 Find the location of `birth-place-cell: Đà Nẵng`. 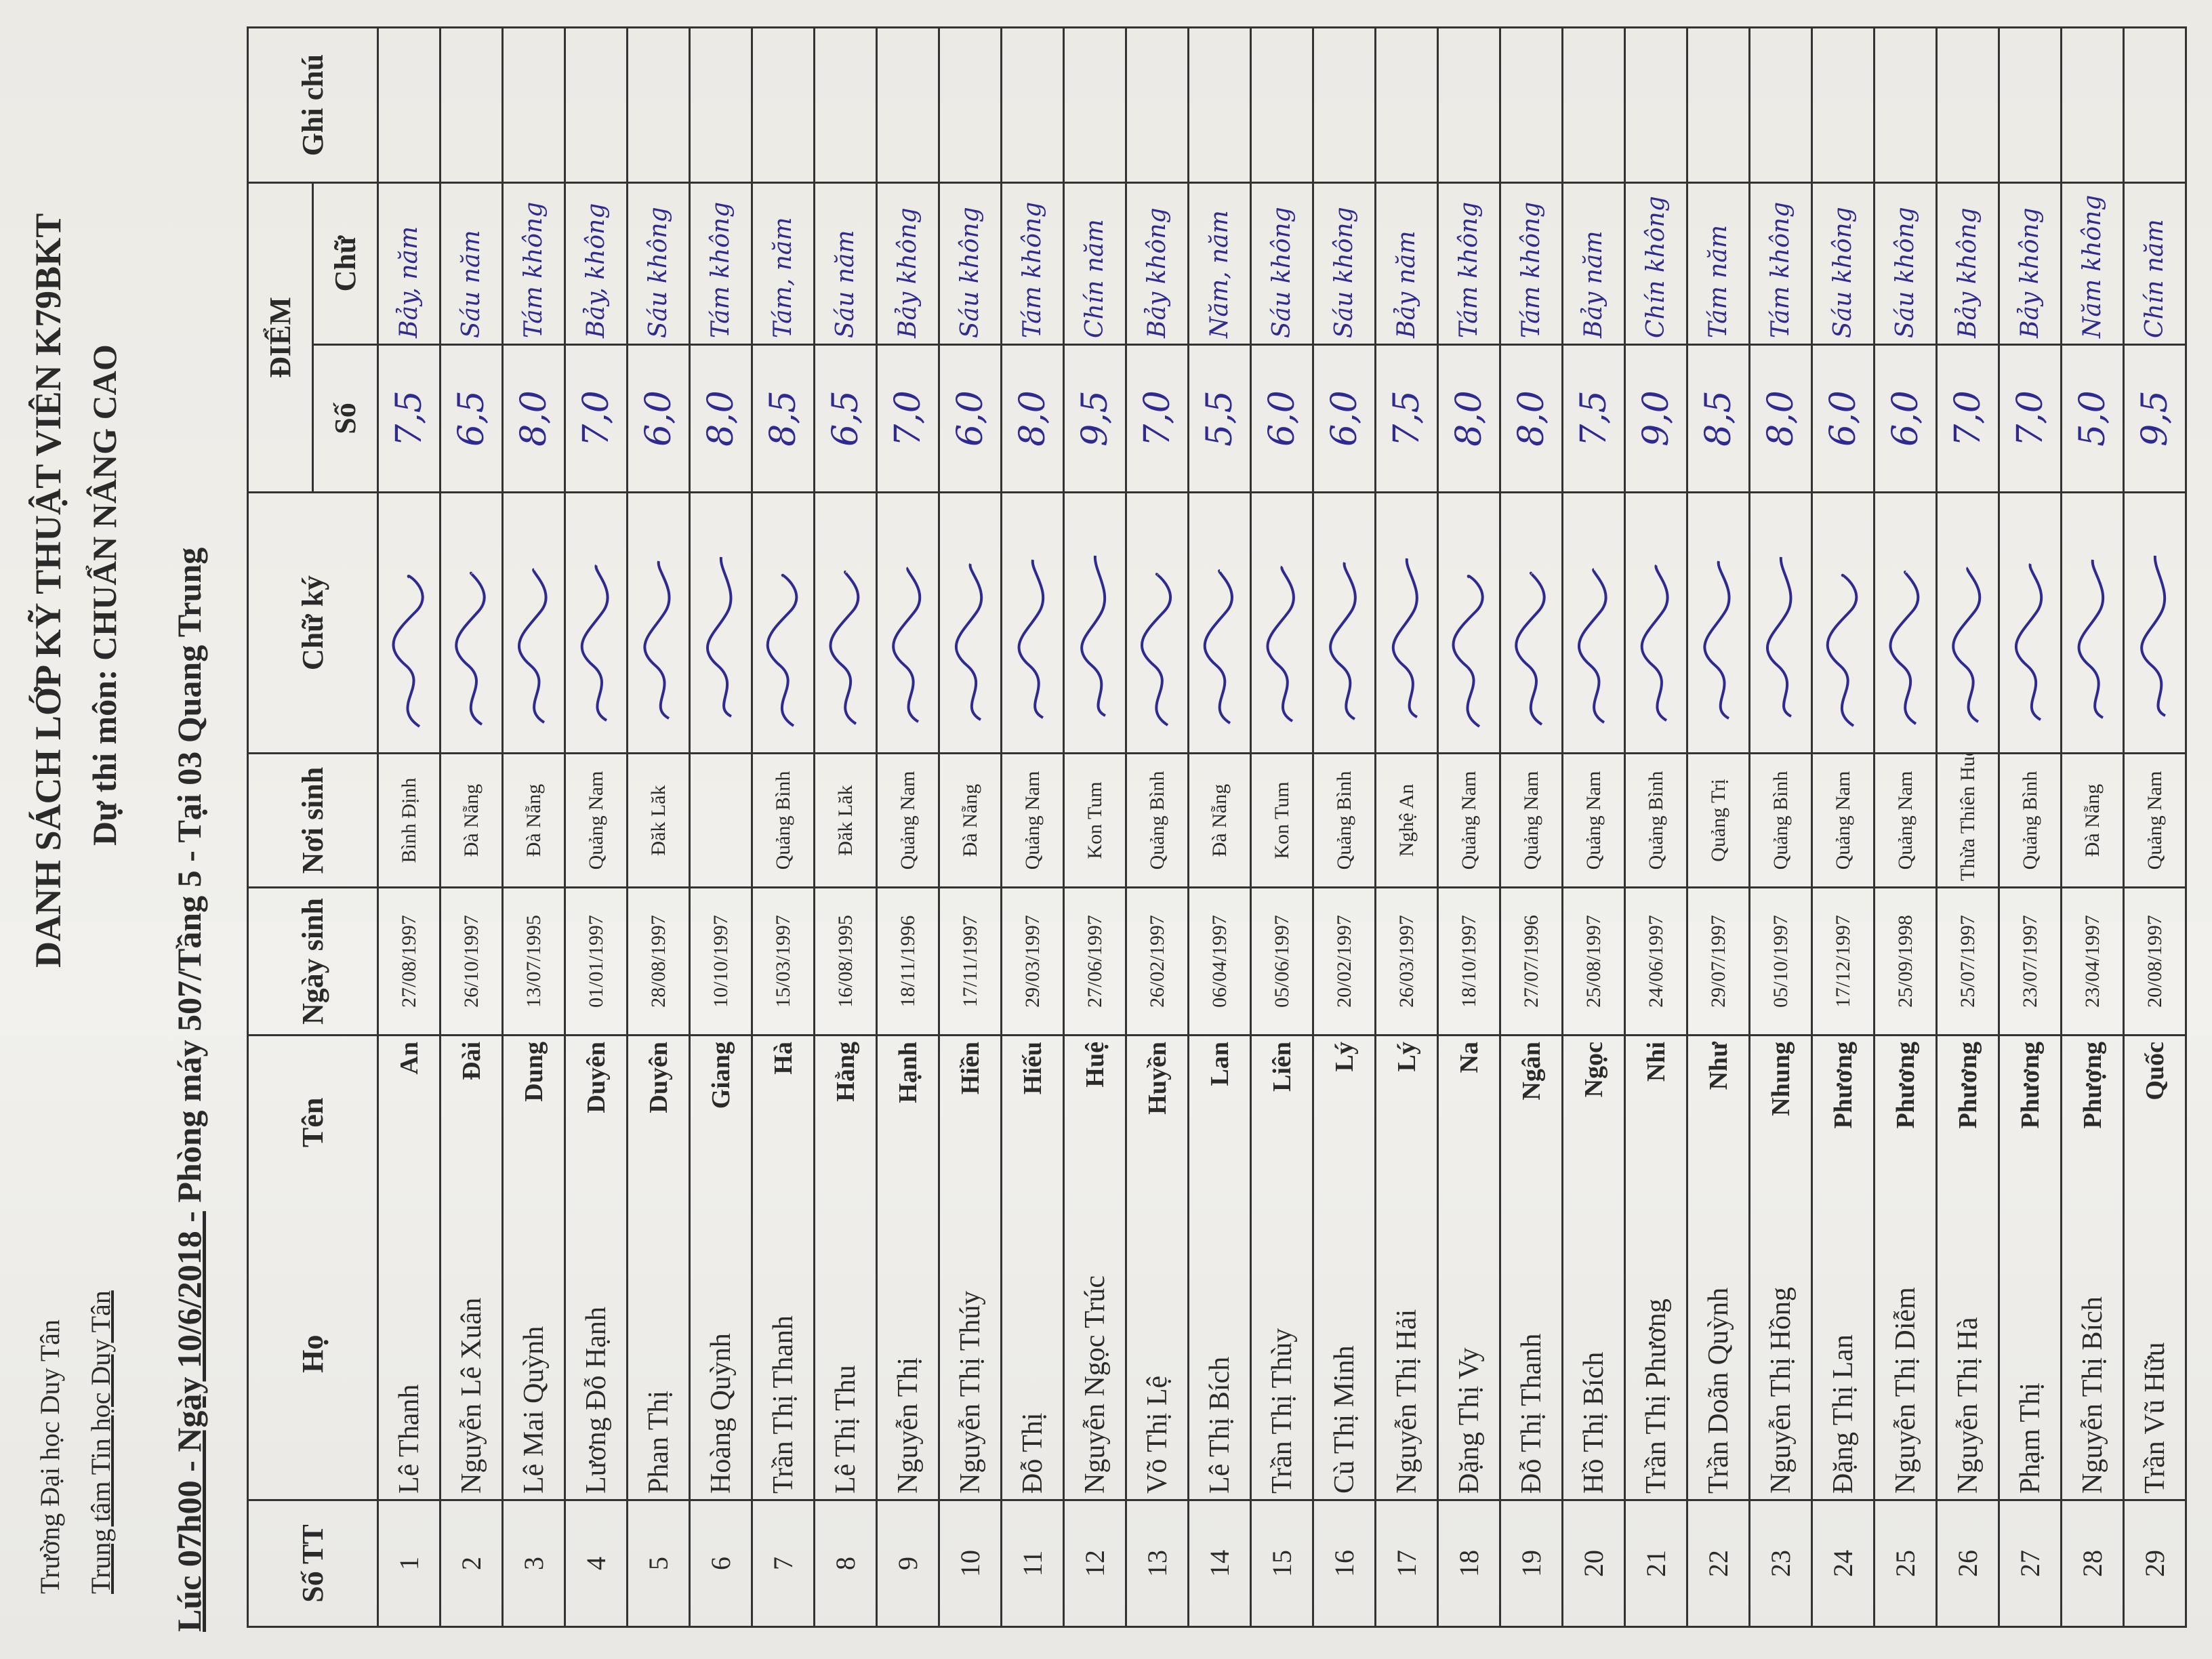

birth-place-cell: Đà Nẵng is located at coordinates (534, 821).